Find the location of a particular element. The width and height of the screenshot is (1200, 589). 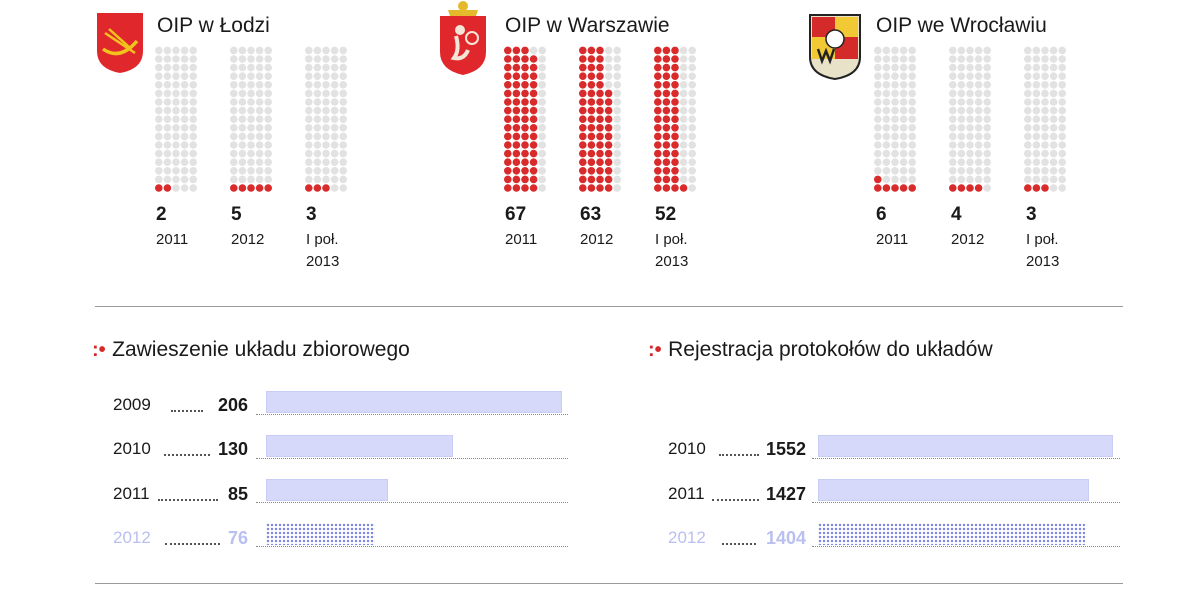

rej-year-2011: 2011 is located at coordinates (686, 493).